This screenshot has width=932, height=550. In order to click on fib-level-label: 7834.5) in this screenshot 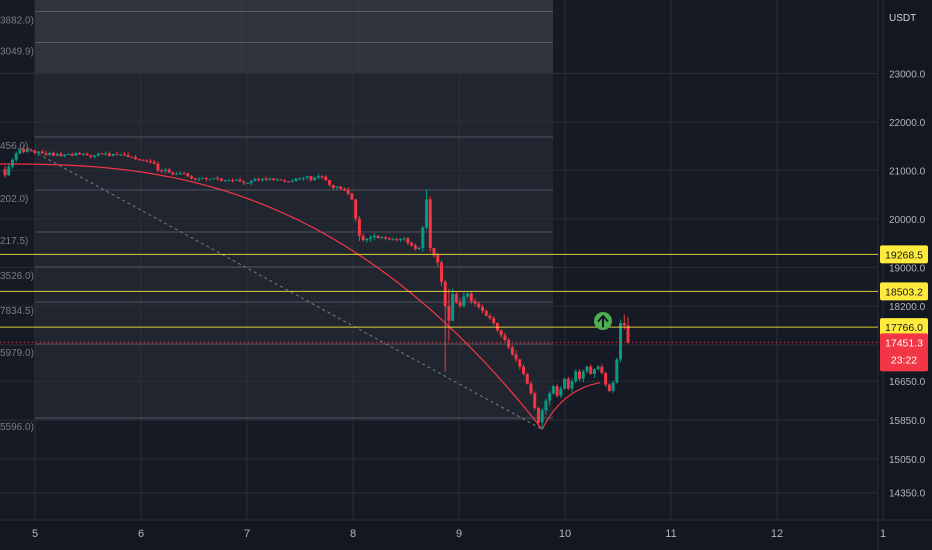, I will do `click(17, 311)`.